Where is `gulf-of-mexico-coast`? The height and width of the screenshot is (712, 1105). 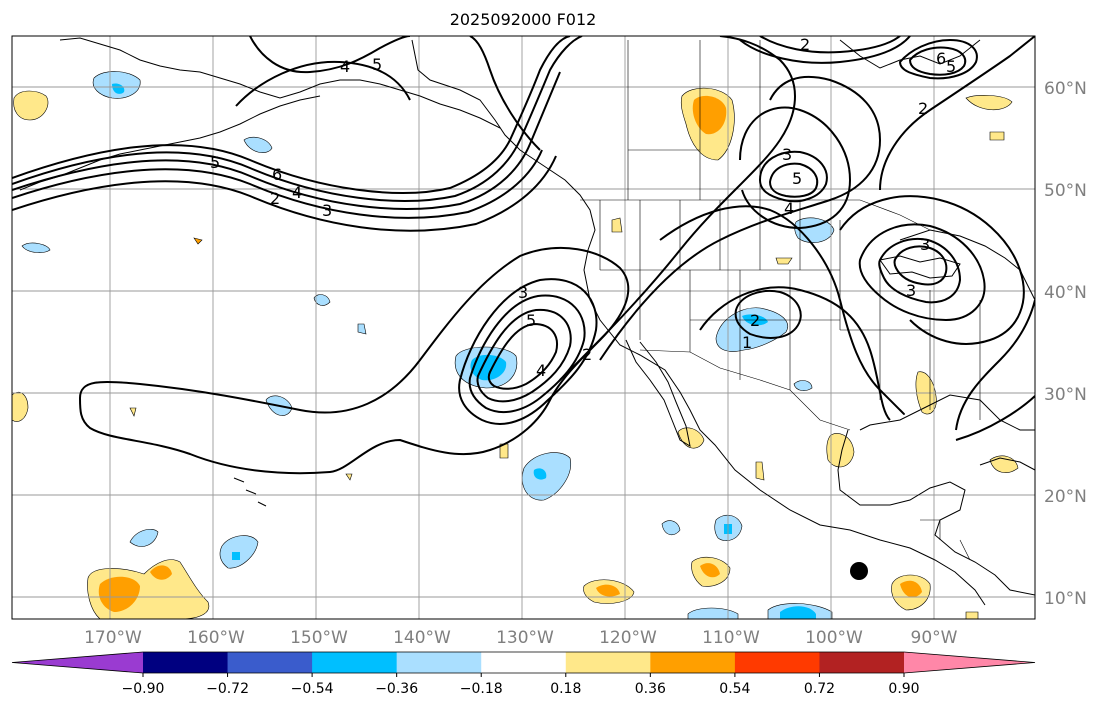 gulf-of-mexico-coast is located at coordinates (936, 512).